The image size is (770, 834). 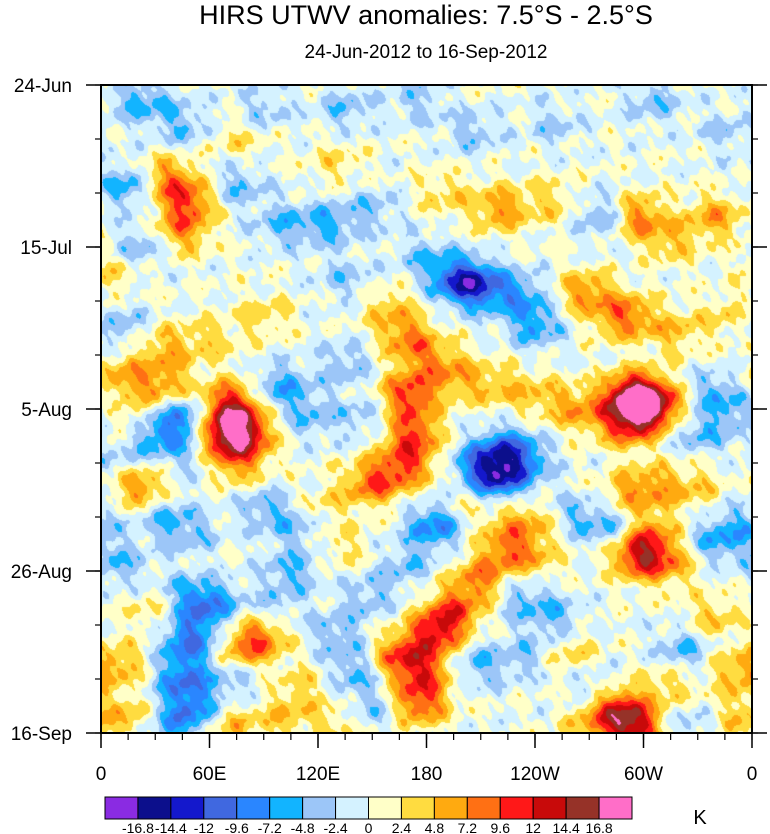 I want to click on colorbar-label: 0, so click(x=369, y=827).